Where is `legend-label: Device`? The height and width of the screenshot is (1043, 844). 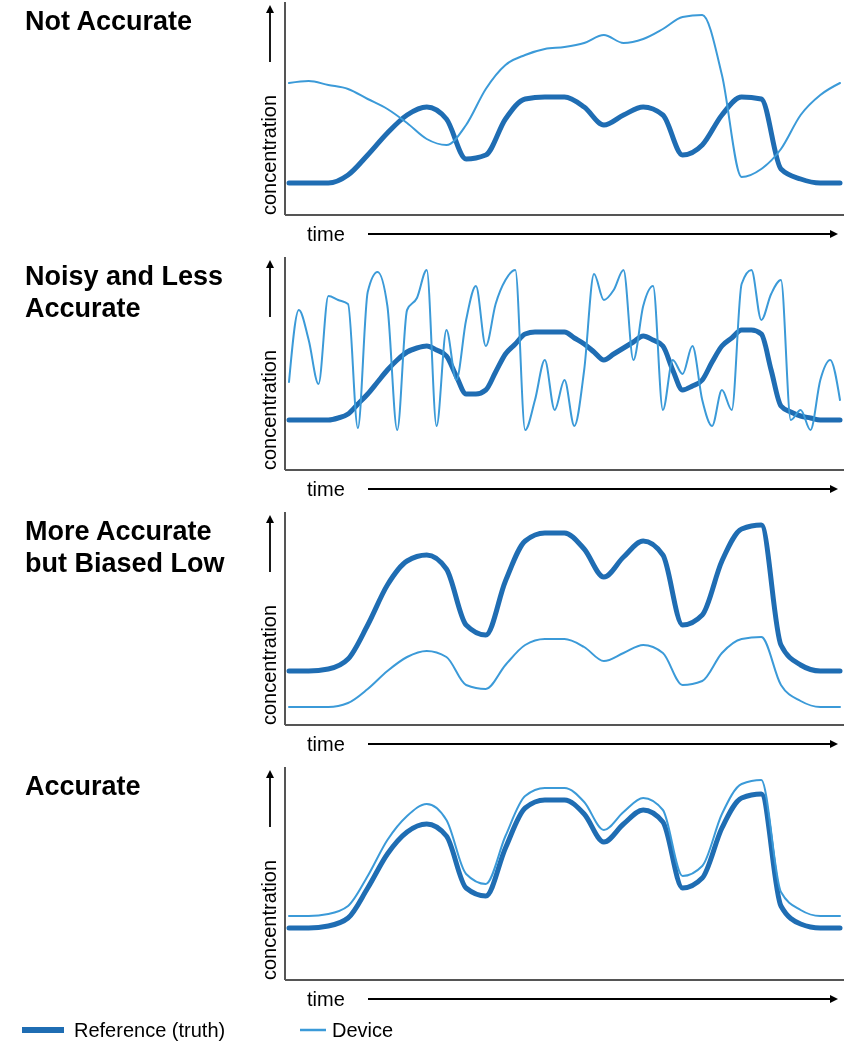 legend-label: Device is located at coordinates (363, 1030).